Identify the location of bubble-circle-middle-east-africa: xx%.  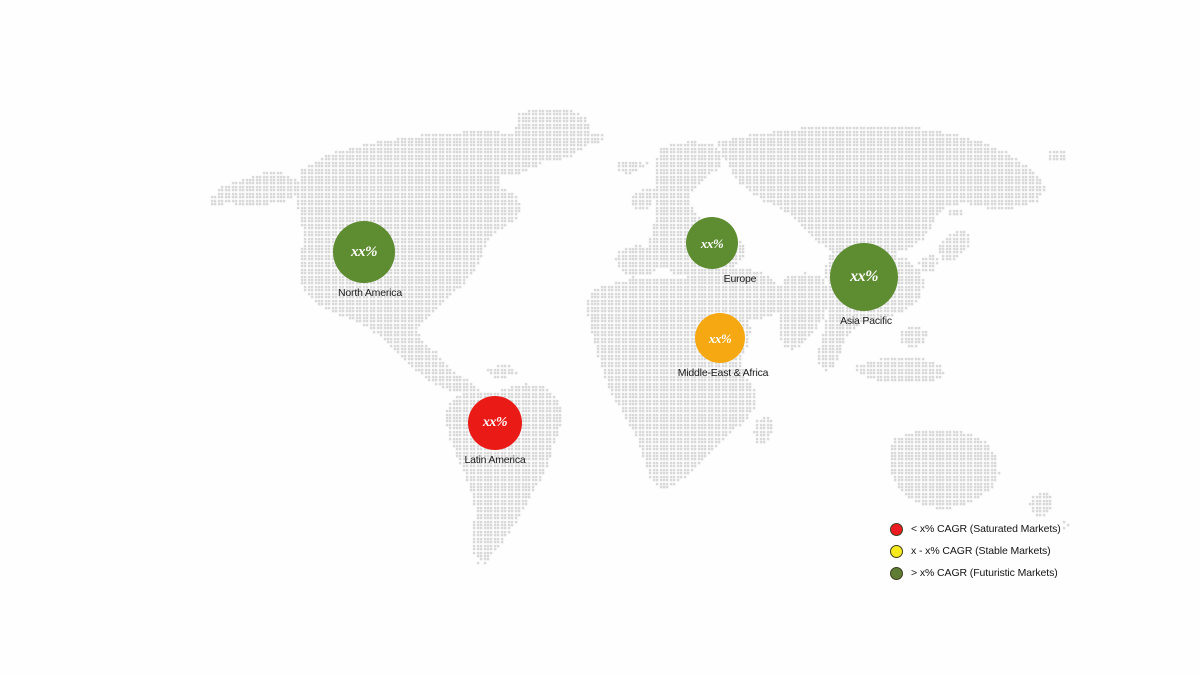
(720, 338).